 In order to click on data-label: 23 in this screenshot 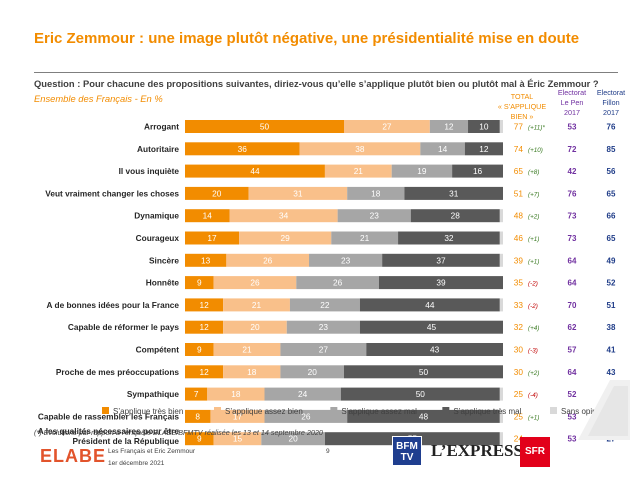, I will do `click(324, 327)`.